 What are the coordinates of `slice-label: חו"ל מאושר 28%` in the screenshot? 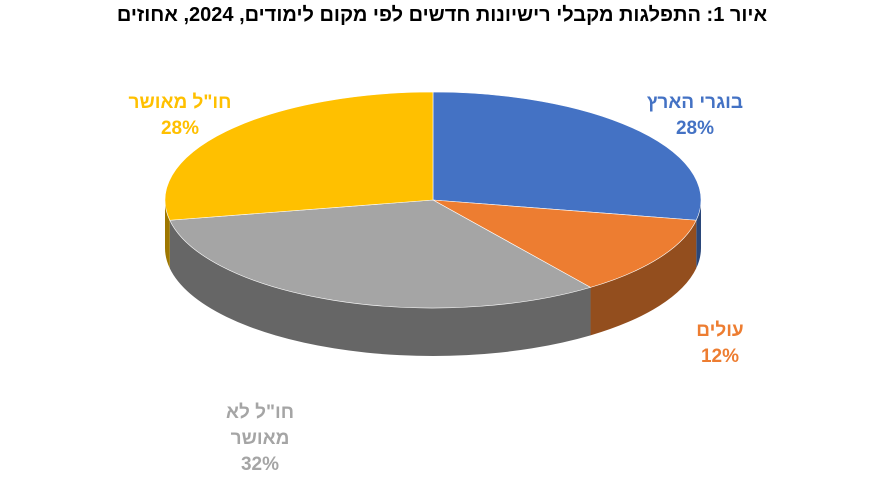 It's located at (180, 116).